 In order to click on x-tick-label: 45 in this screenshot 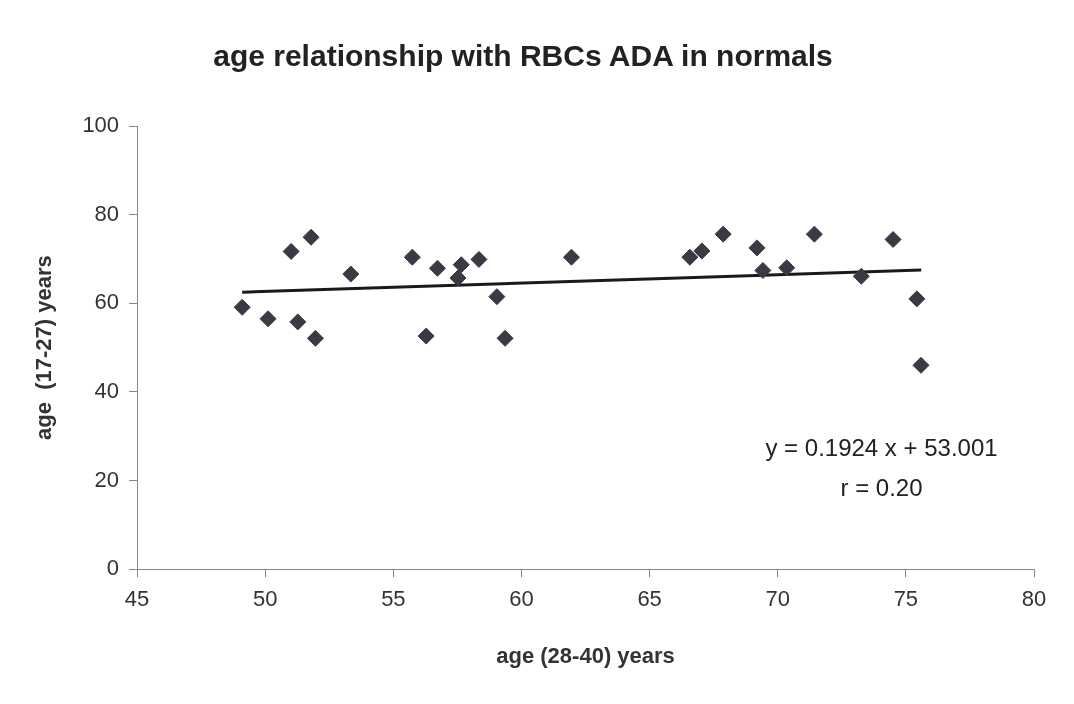, I will do `click(137, 599)`.